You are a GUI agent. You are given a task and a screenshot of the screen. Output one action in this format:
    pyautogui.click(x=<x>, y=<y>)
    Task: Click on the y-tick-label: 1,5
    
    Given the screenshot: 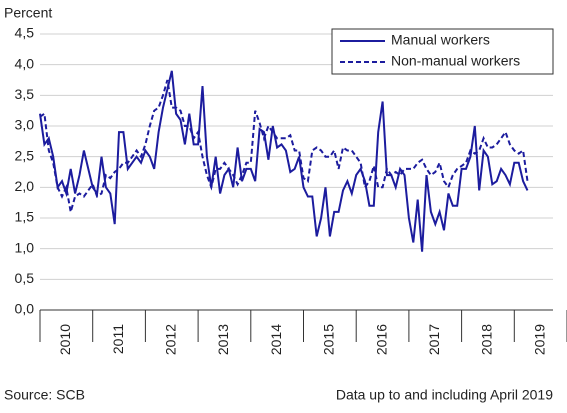 What is the action you would take?
    pyautogui.click(x=25, y=217)
    